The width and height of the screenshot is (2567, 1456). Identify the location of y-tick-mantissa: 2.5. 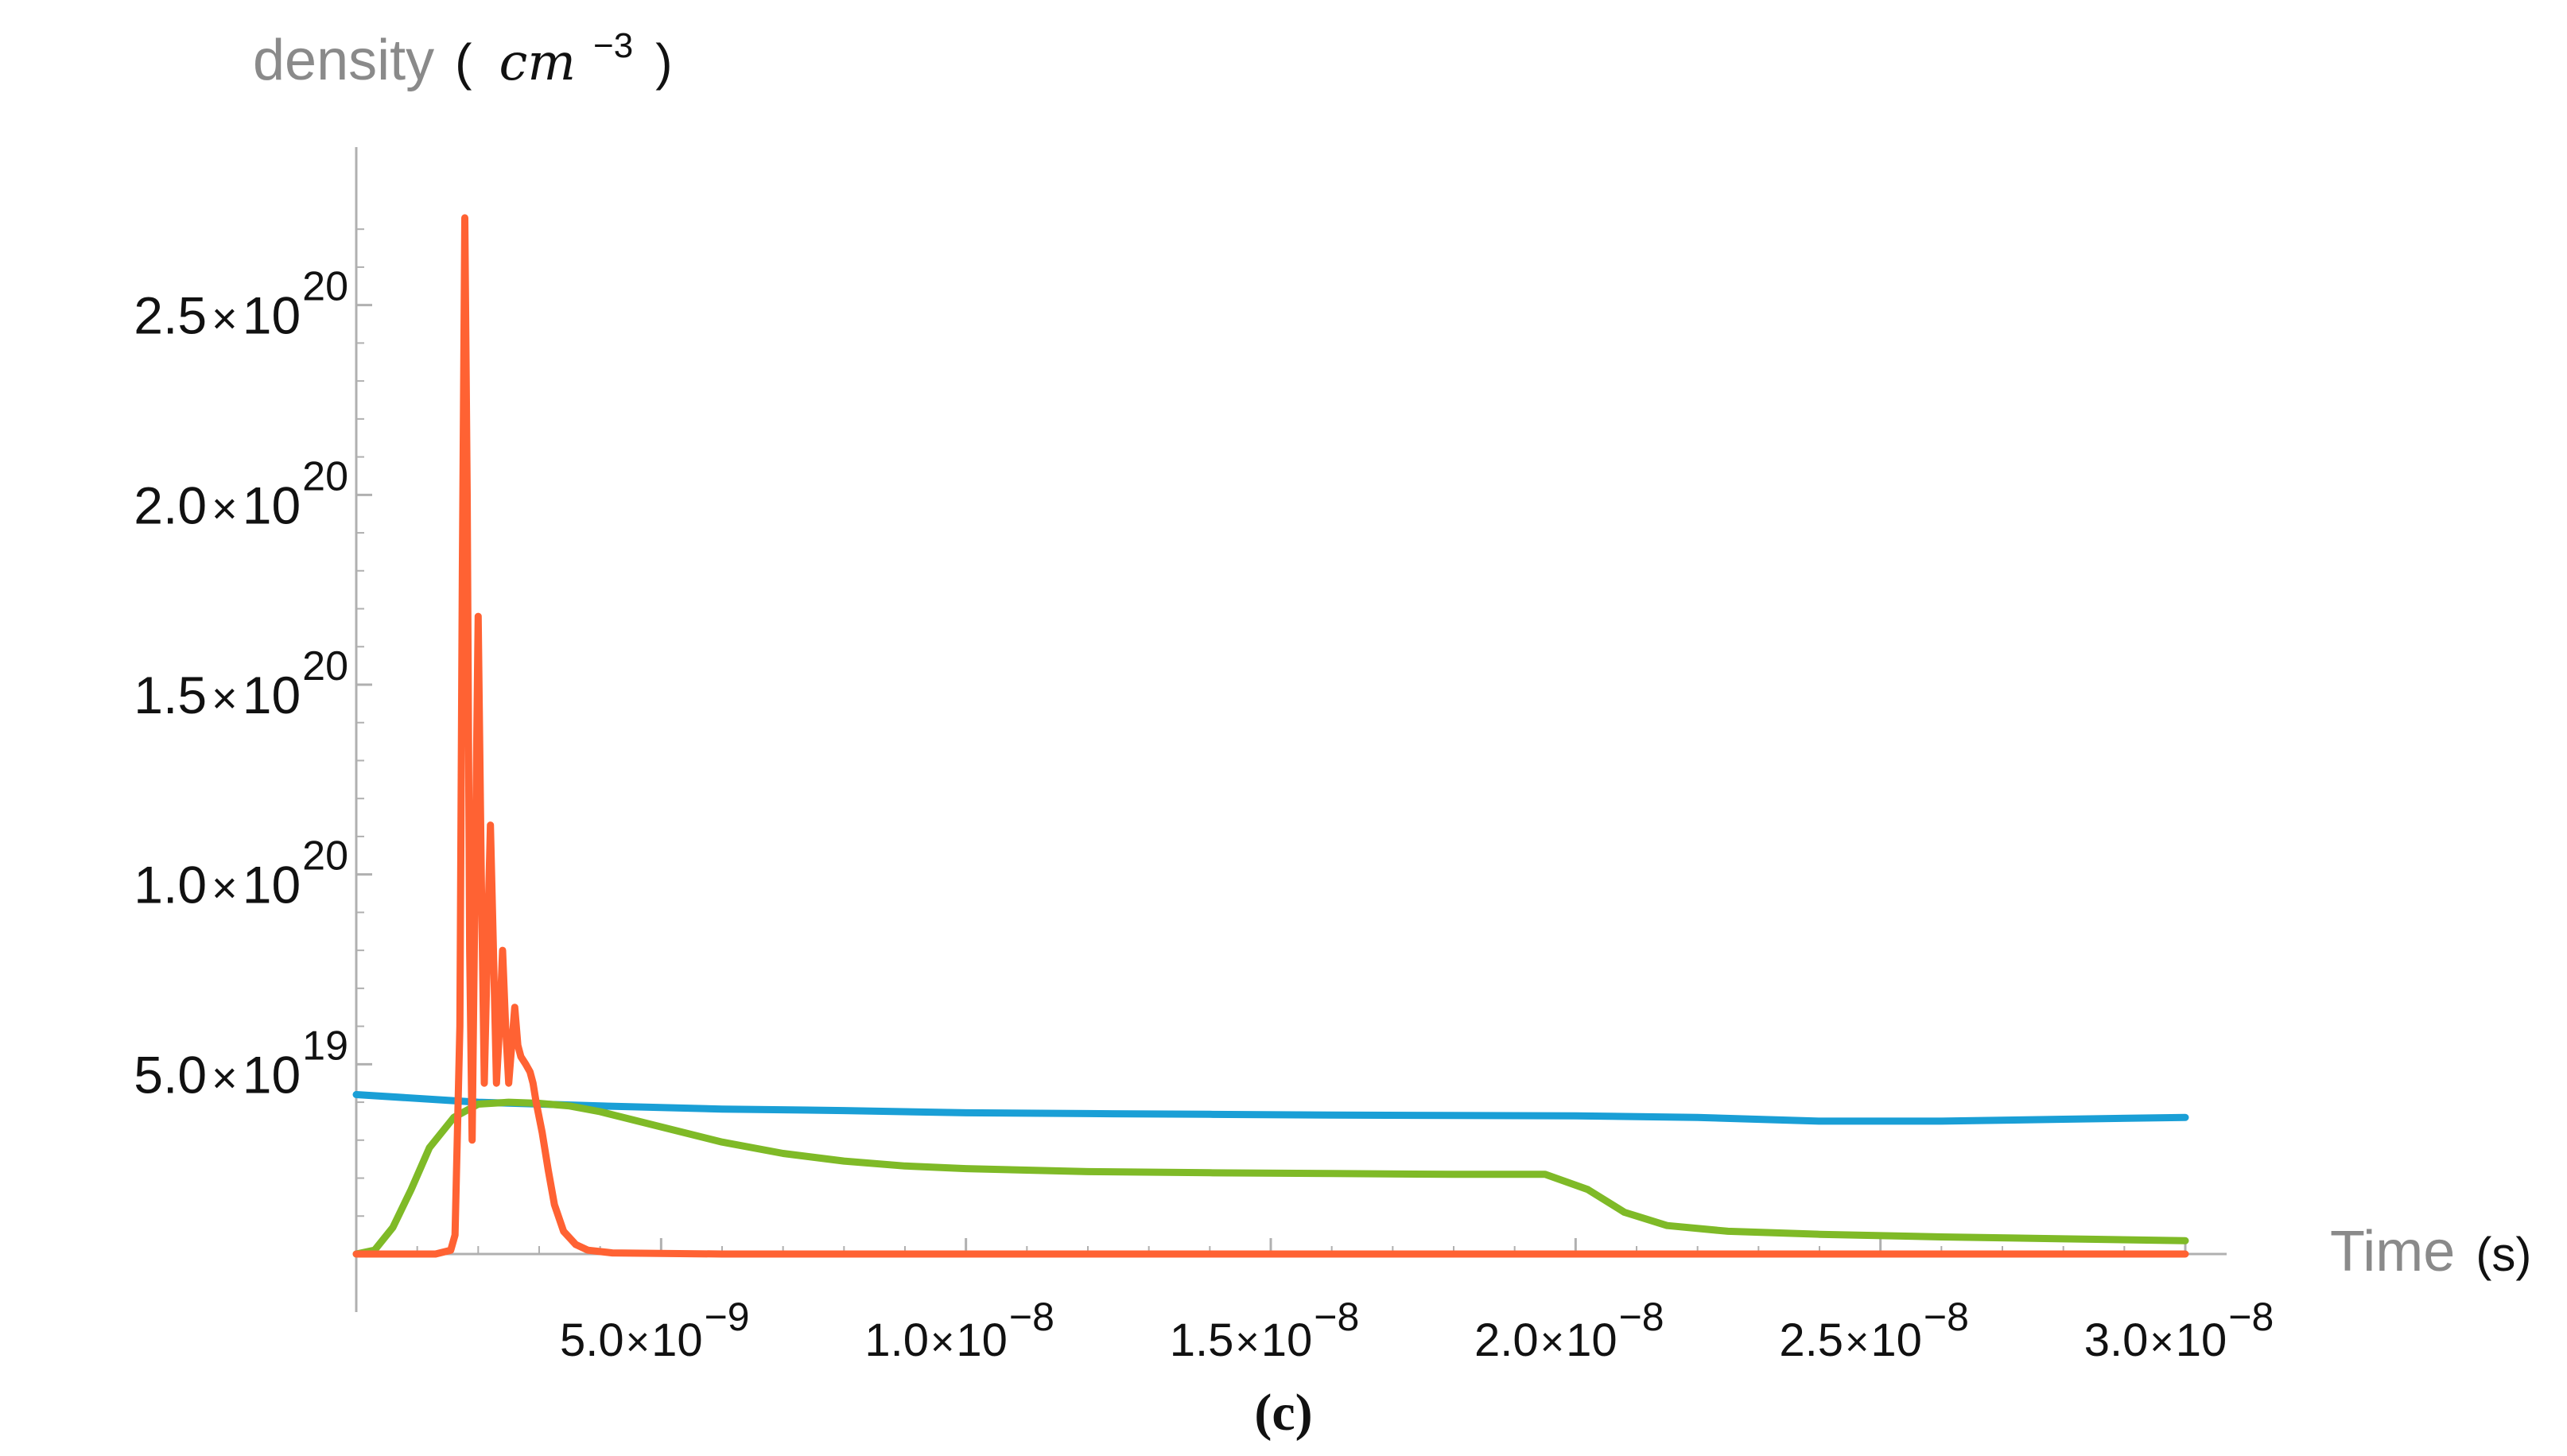
(170, 315).